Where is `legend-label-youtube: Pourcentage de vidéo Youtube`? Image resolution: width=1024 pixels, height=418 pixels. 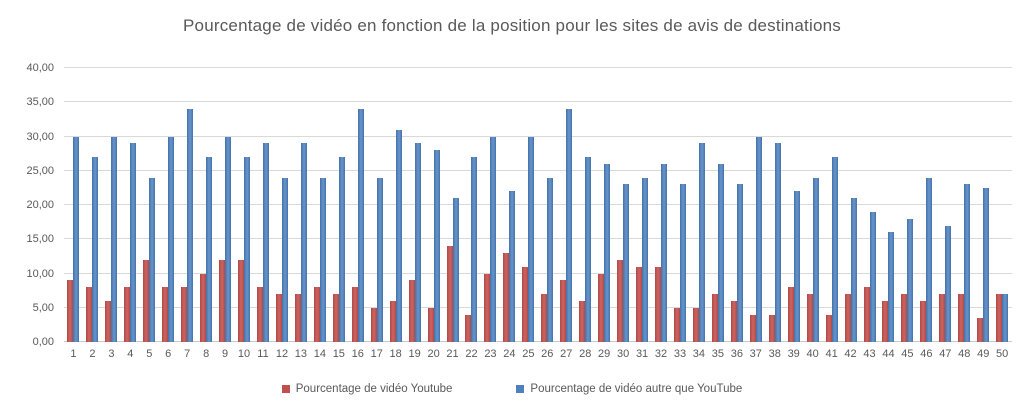 legend-label-youtube: Pourcentage de vidéo Youtube is located at coordinates (374, 389).